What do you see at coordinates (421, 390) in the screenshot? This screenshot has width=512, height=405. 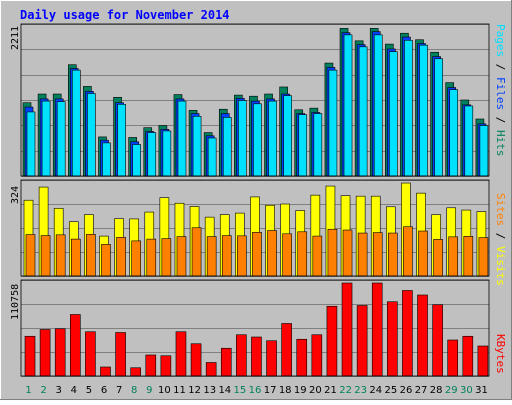 I see `day-label: 27` at bounding box center [421, 390].